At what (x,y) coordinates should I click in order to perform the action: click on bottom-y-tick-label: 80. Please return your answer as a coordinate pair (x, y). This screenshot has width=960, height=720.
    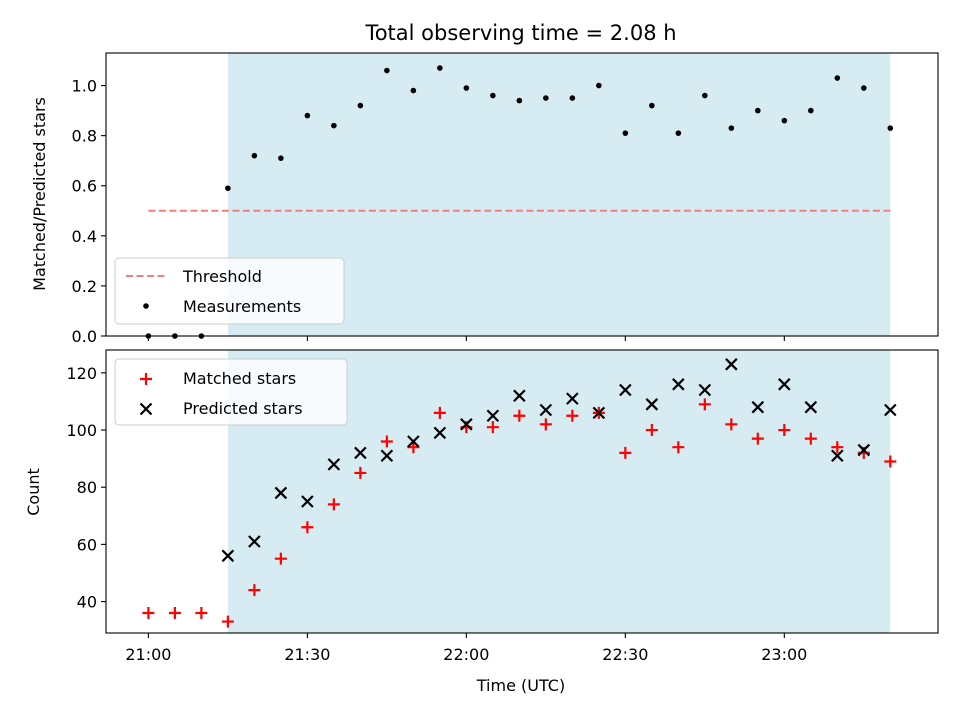
    Looking at the image, I should click on (87, 487).